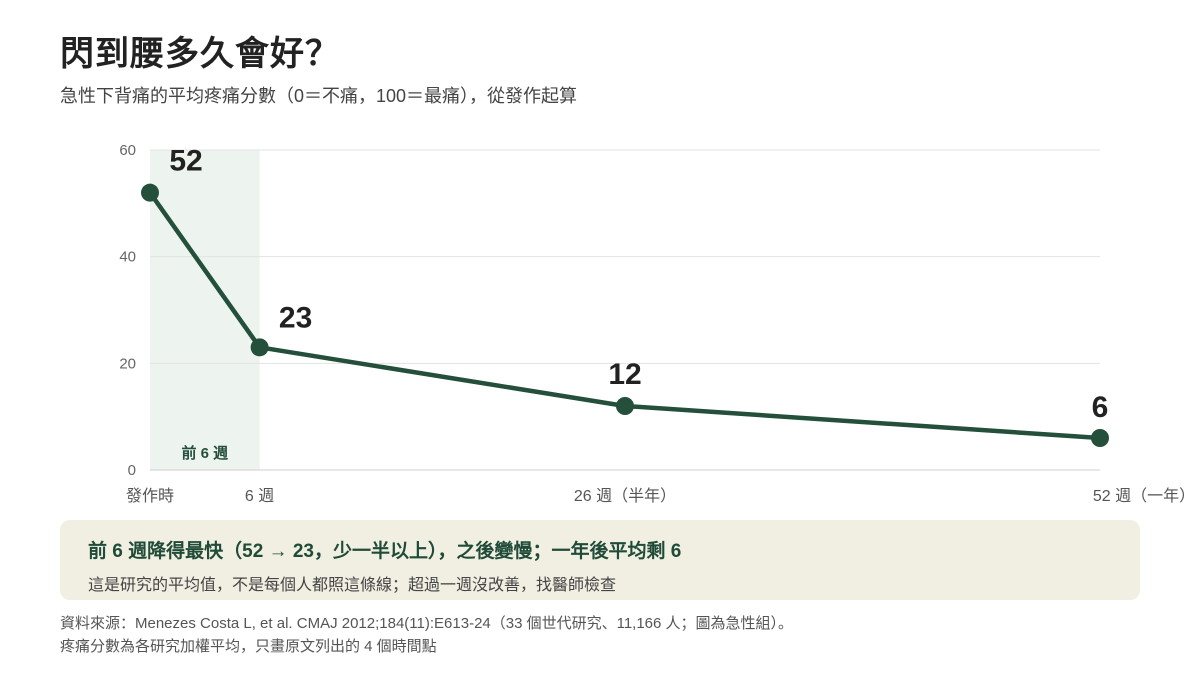 The image size is (1200, 675). I want to click on data-label: 12, so click(624, 374).